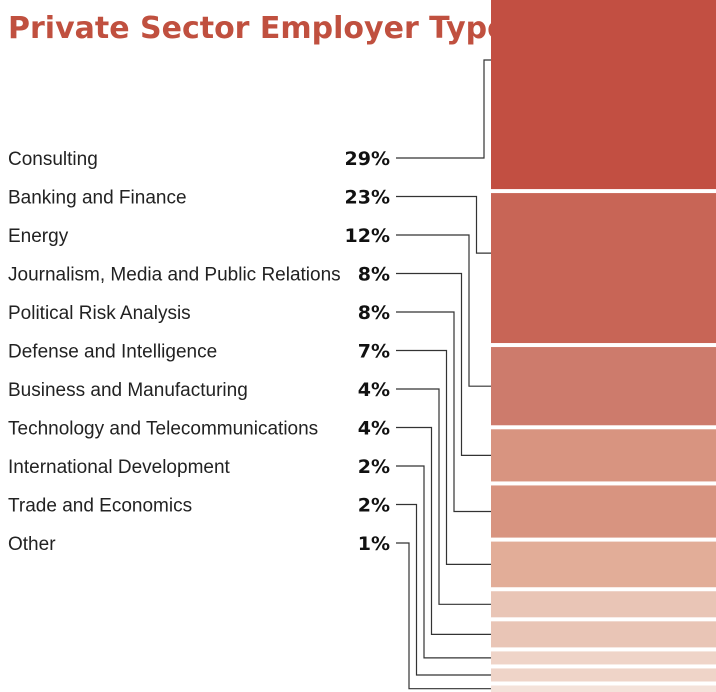  I want to click on leader-lines, so click(443, 374).